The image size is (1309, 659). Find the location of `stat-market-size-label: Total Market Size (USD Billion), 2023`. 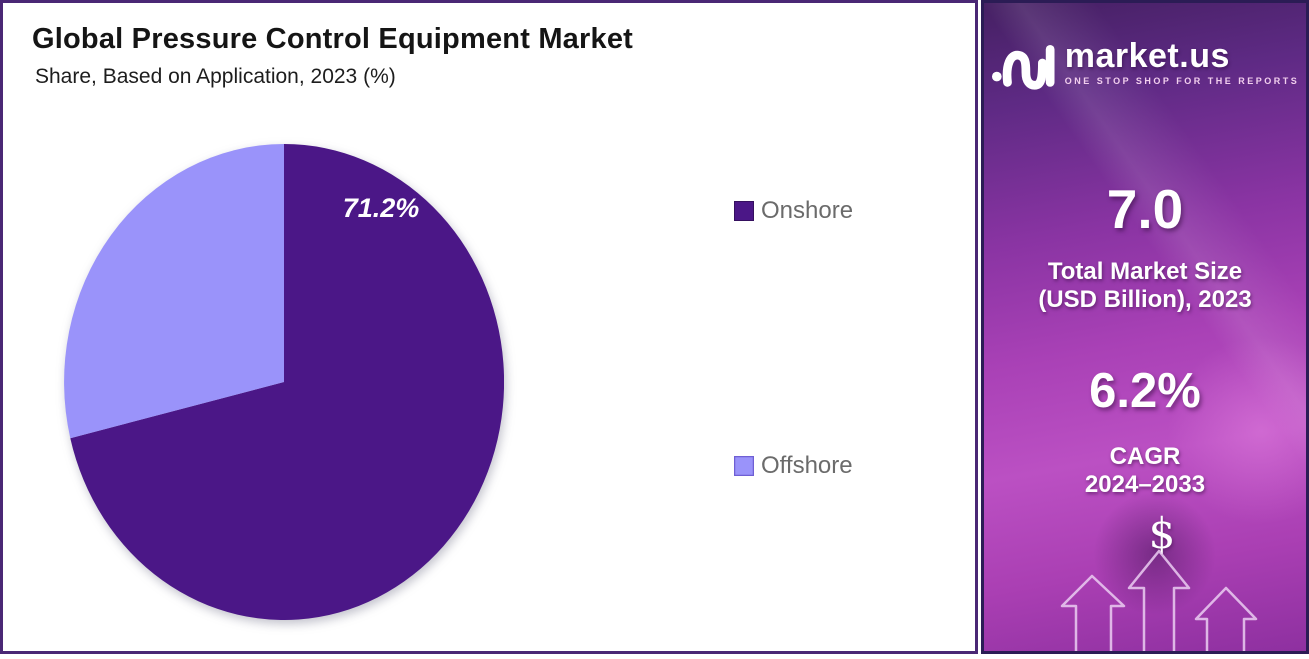

stat-market-size-label: Total Market Size (USD Billion), 2023 is located at coordinates (1145, 286).